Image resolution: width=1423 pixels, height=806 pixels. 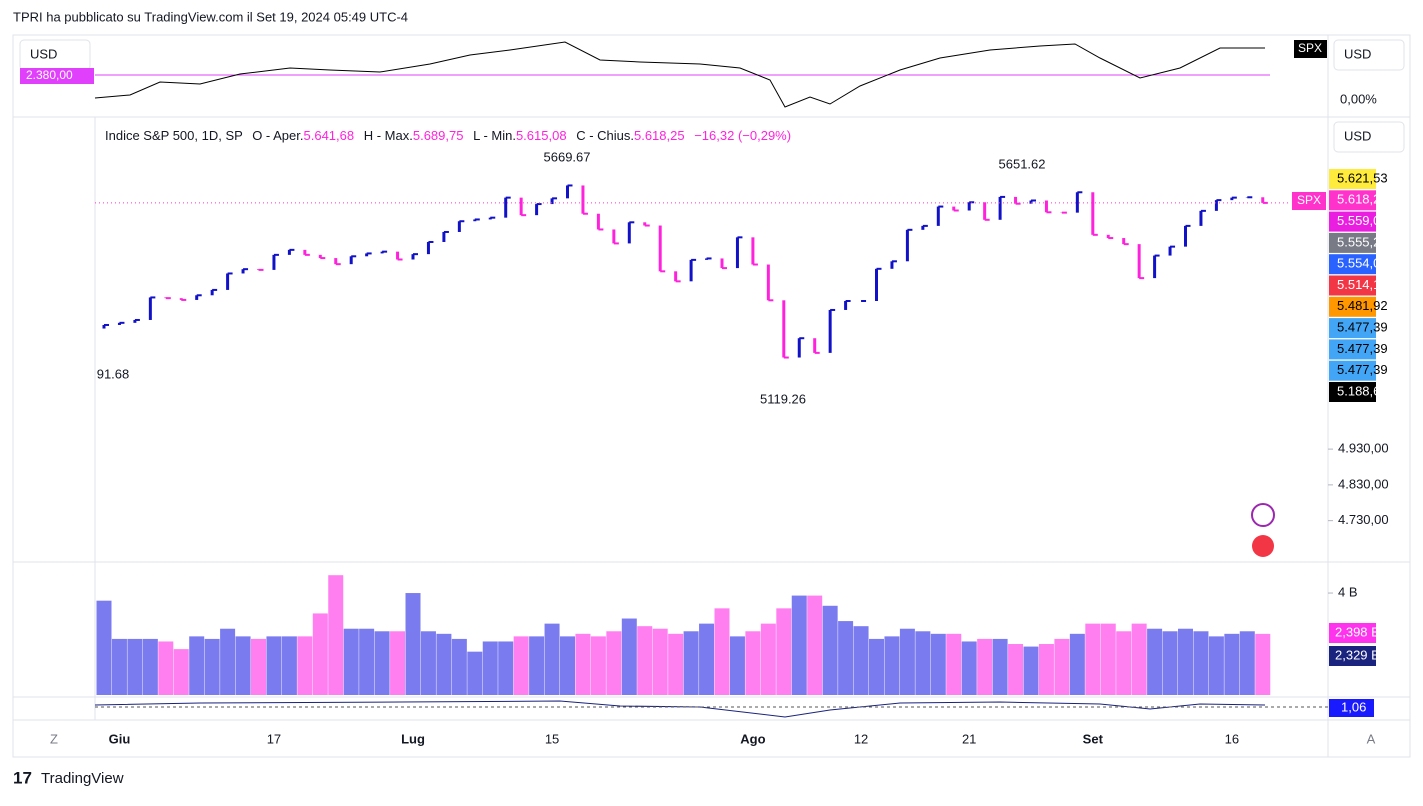 What do you see at coordinates (1358, 98) in the screenshot?
I see `percent-value: 0,00%` at bounding box center [1358, 98].